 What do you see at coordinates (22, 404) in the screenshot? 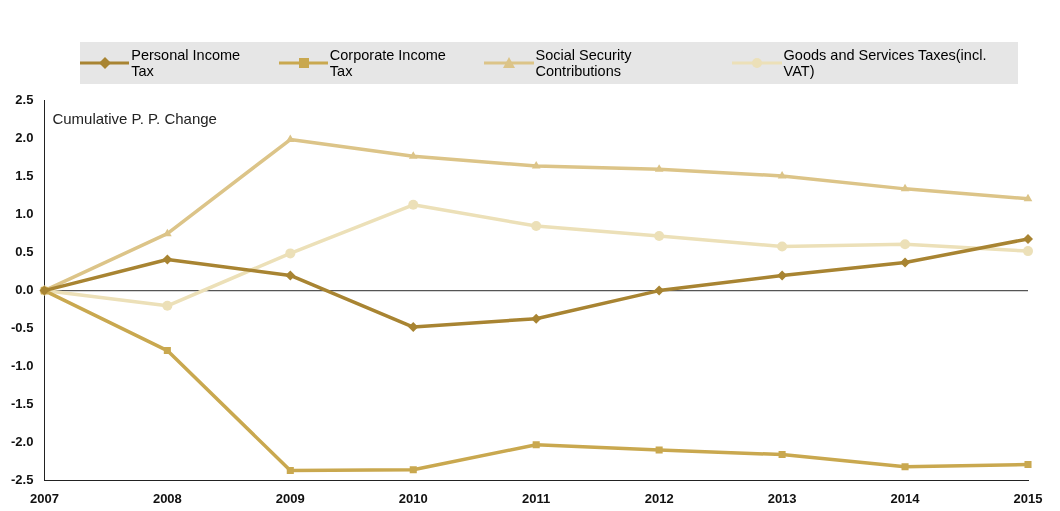
I see `y-tick-label: -1.5` at bounding box center [22, 404].